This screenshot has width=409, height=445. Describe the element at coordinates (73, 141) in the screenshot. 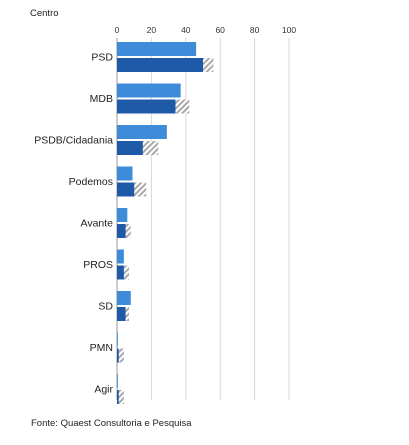

I see `category-label: PSDB/Cidadania` at that location.